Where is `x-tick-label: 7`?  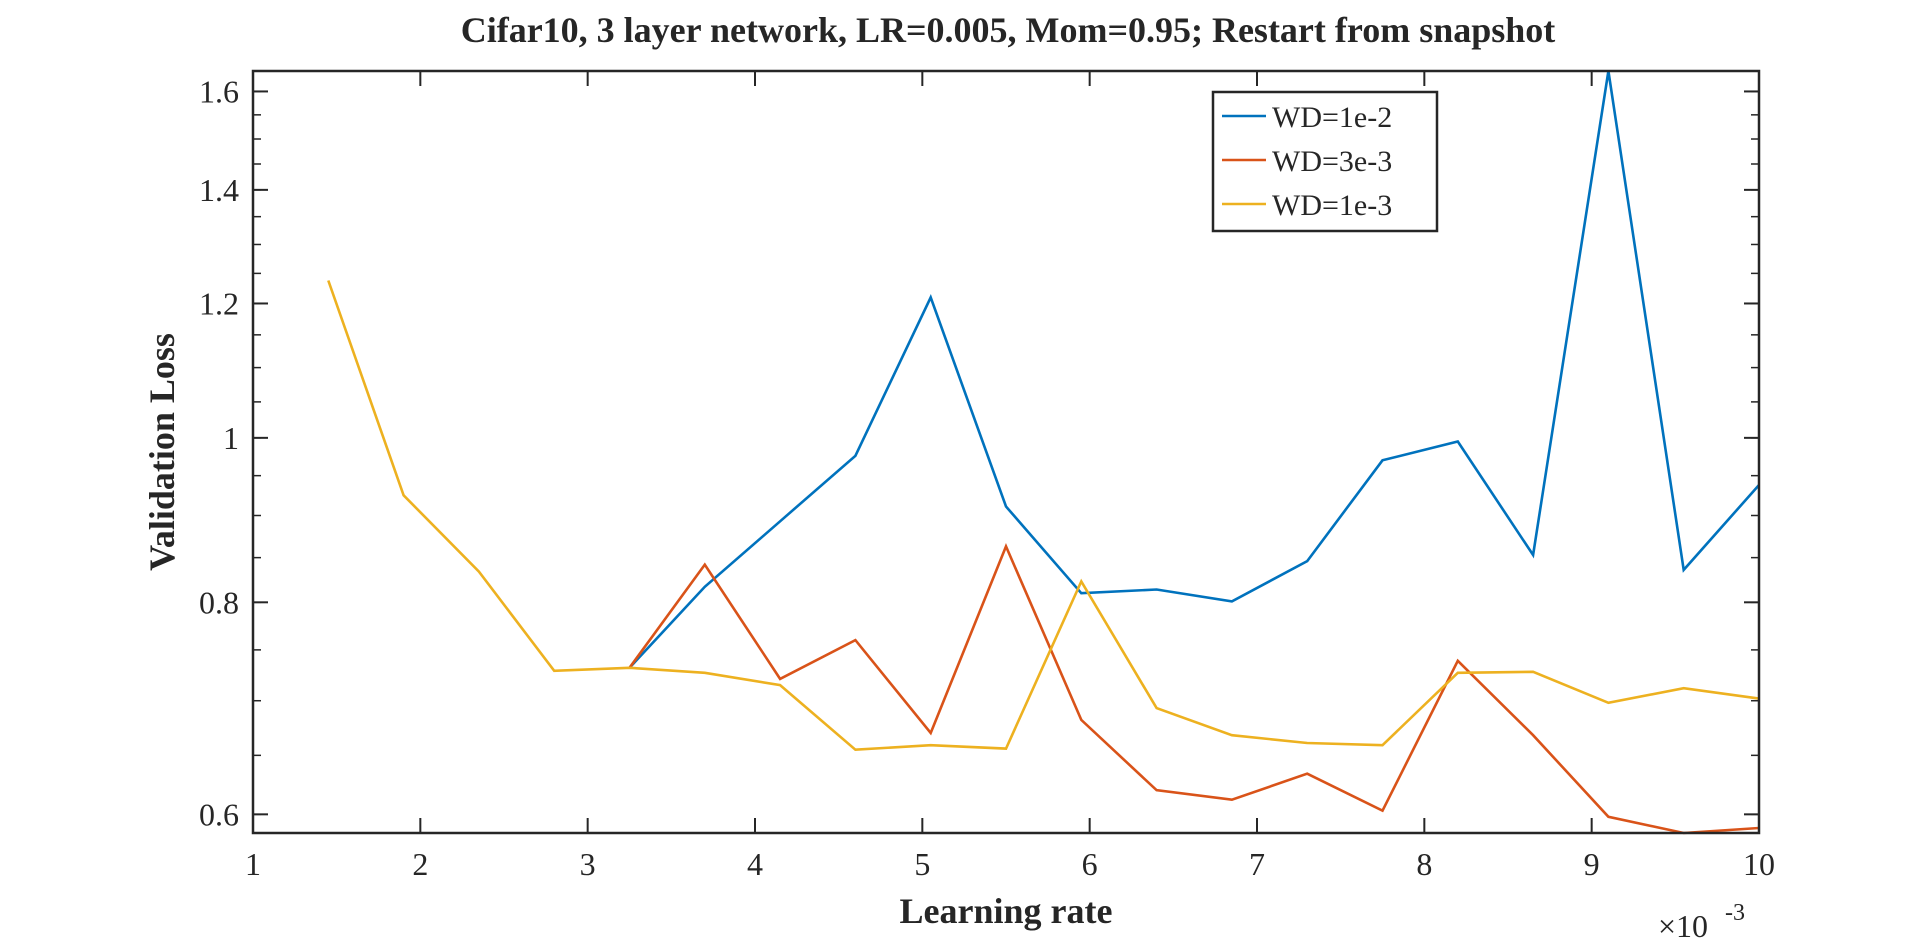
x-tick-label: 7 is located at coordinates (1257, 864).